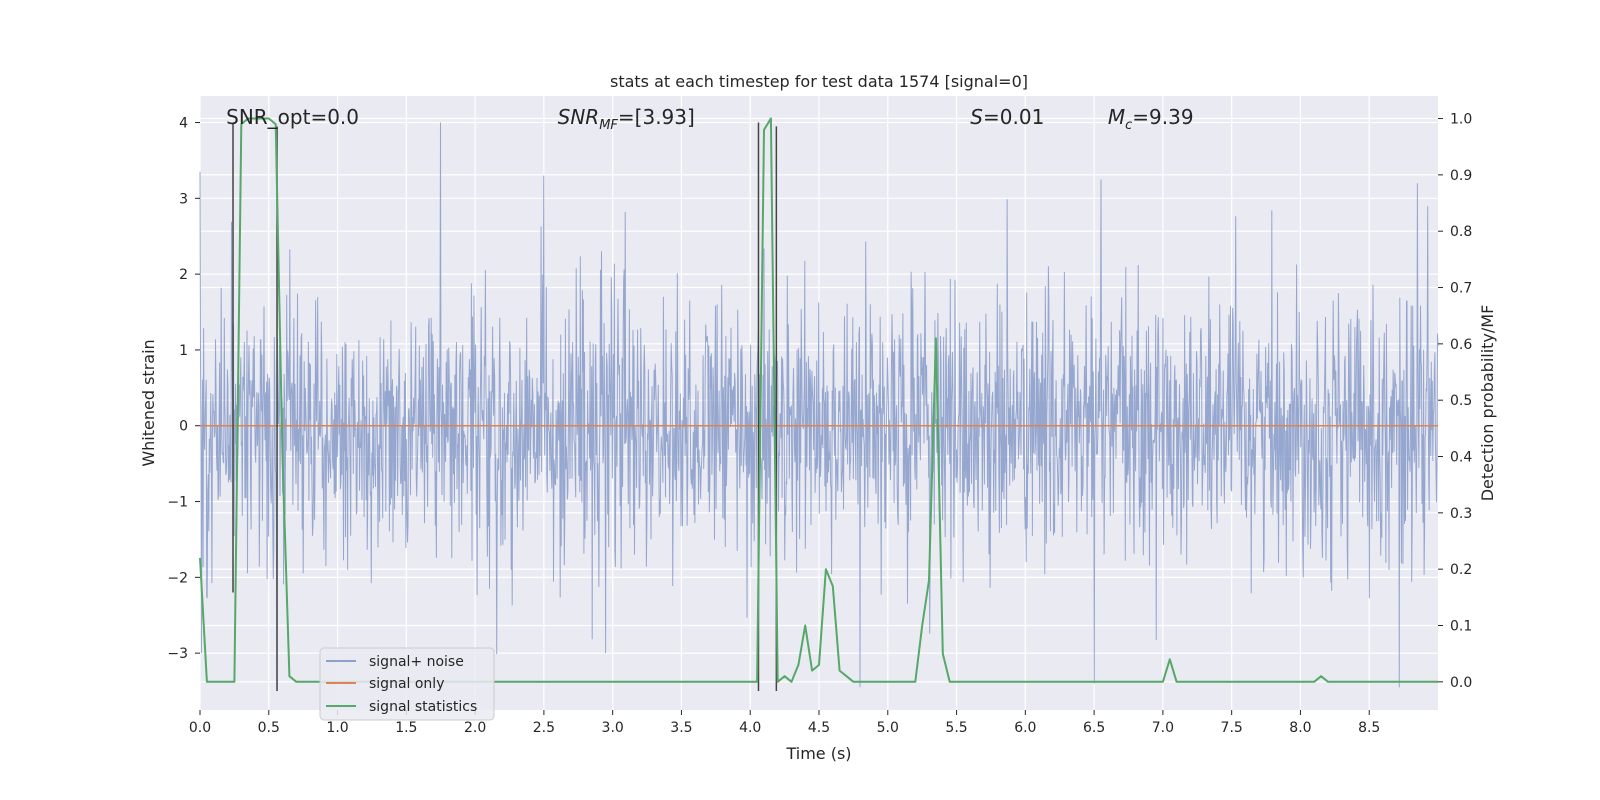 The height and width of the screenshot is (800, 1600). Describe the element at coordinates (888, 728) in the screenshot. I see `x-tick-label: 5.0` at that location.